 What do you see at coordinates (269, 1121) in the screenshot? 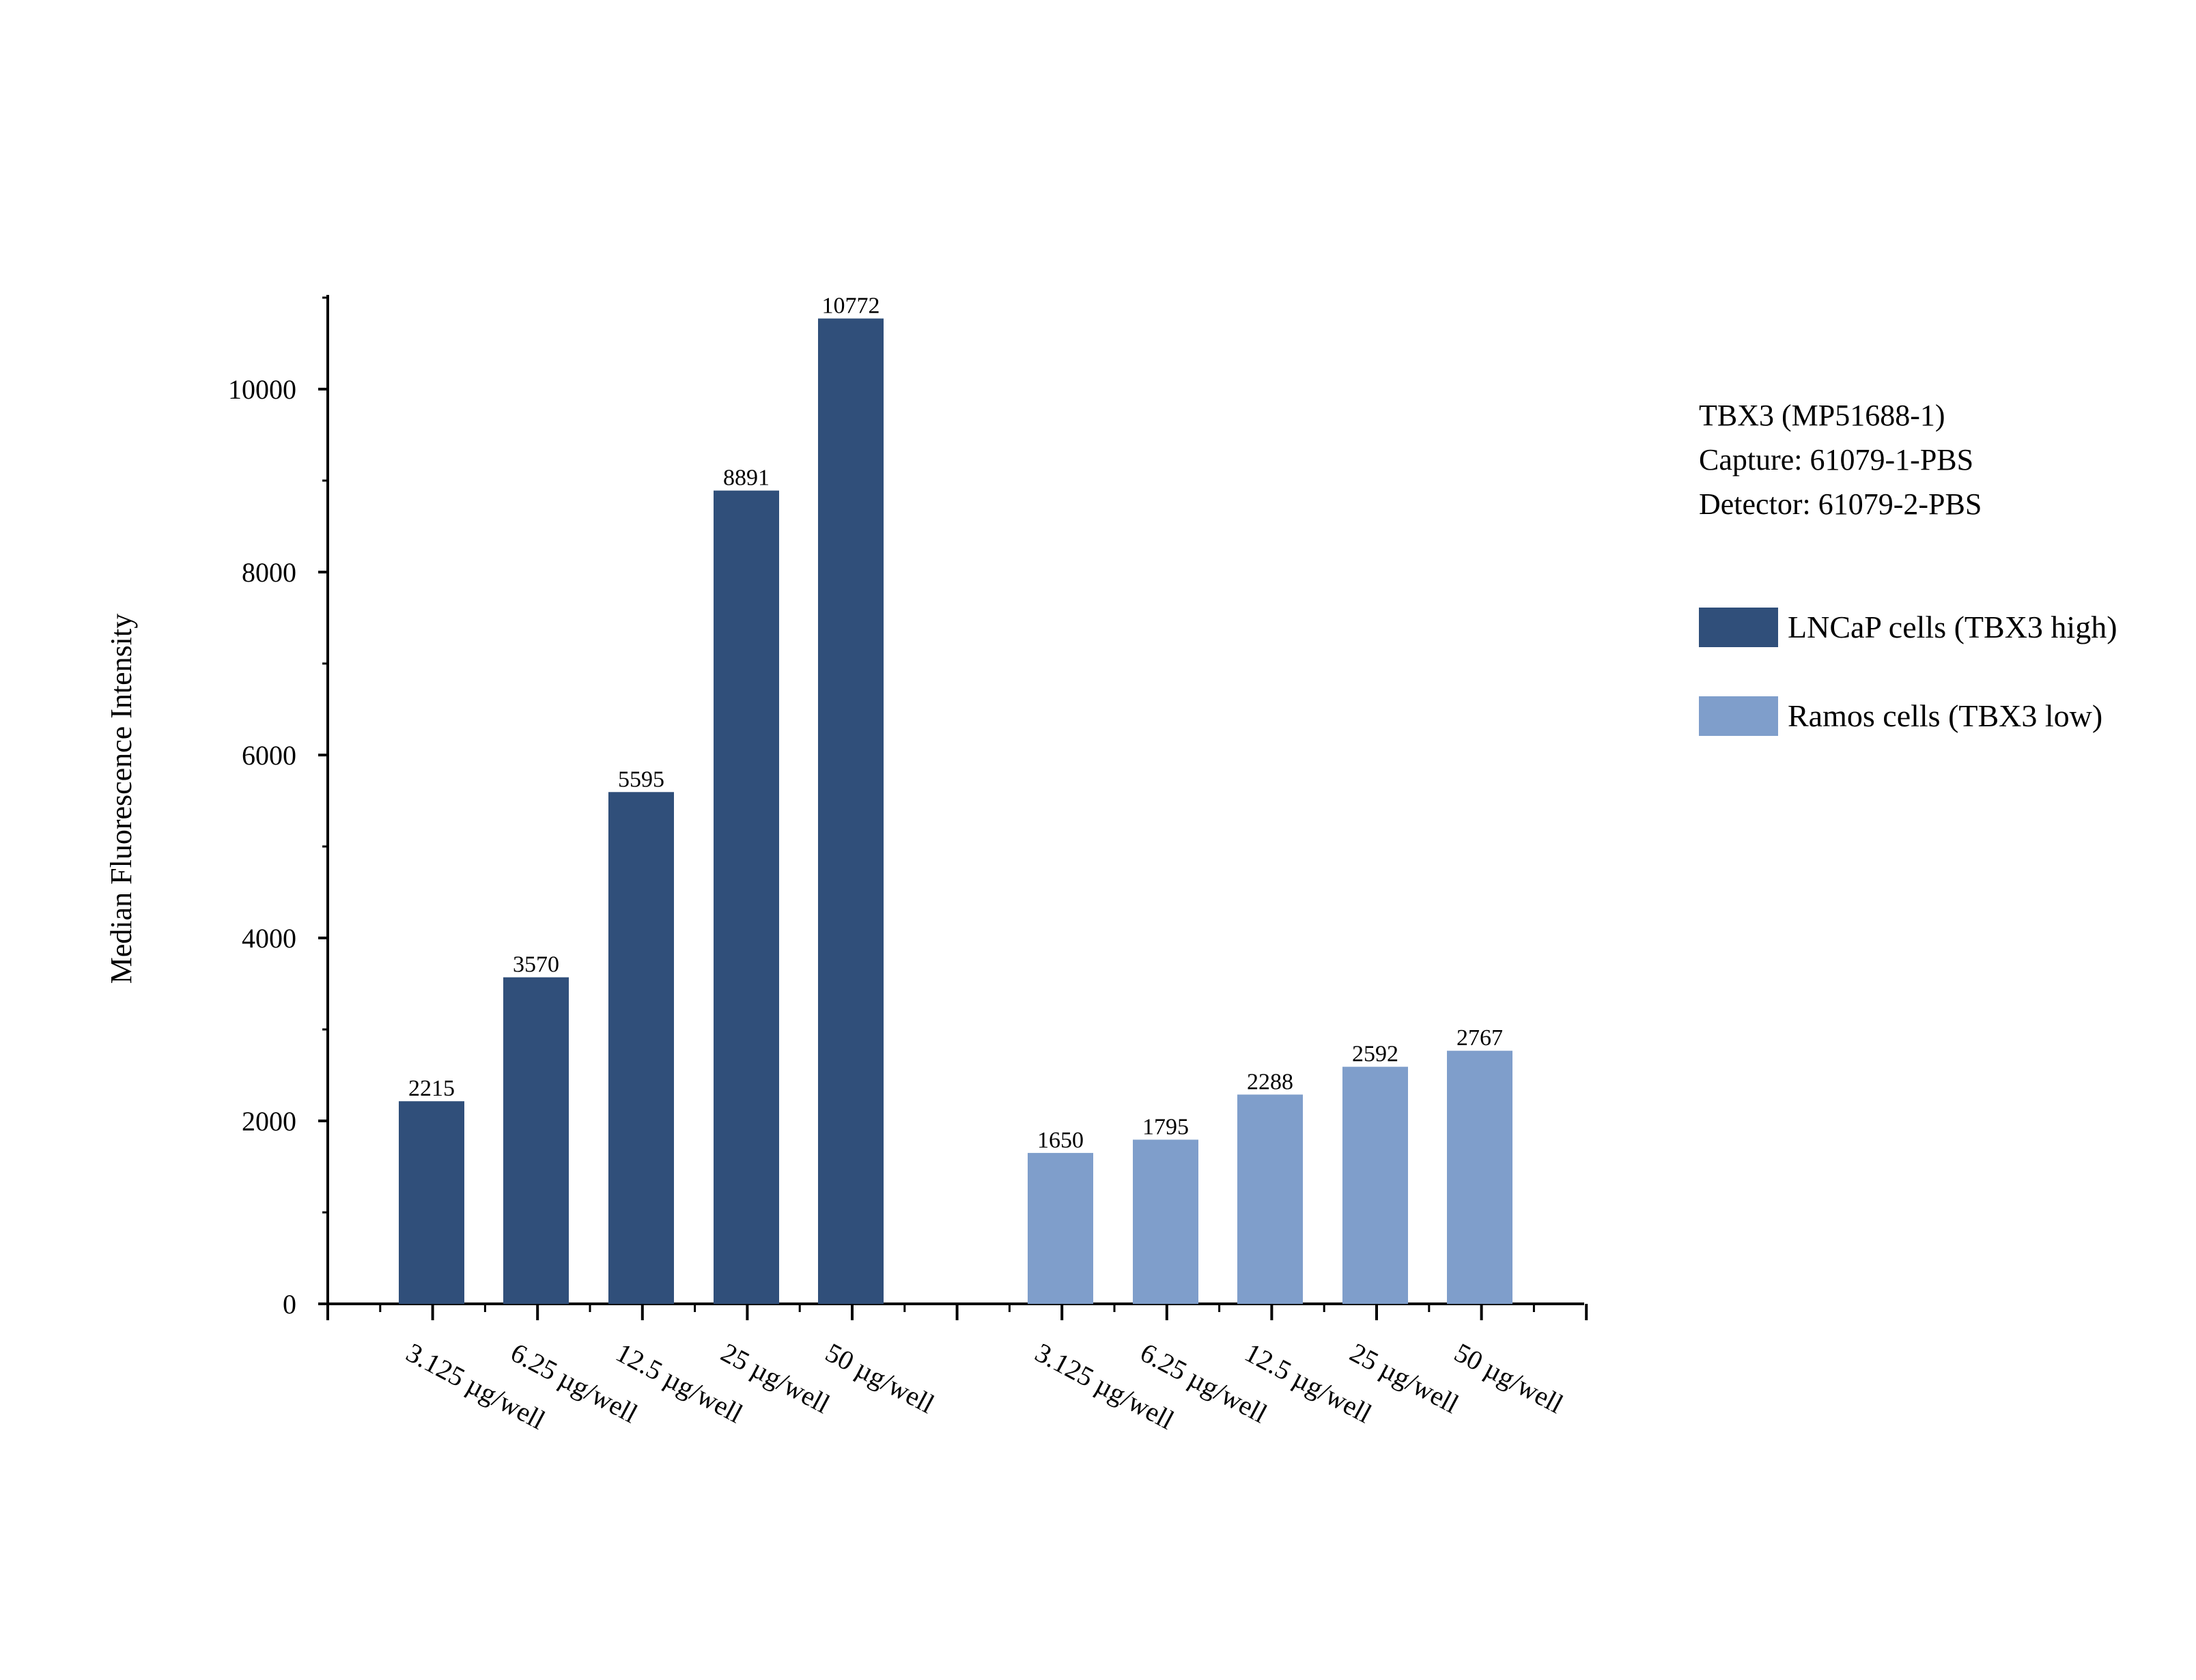
I see `y-tick-label-2000: 2000` at bounding box center [269, 1121].